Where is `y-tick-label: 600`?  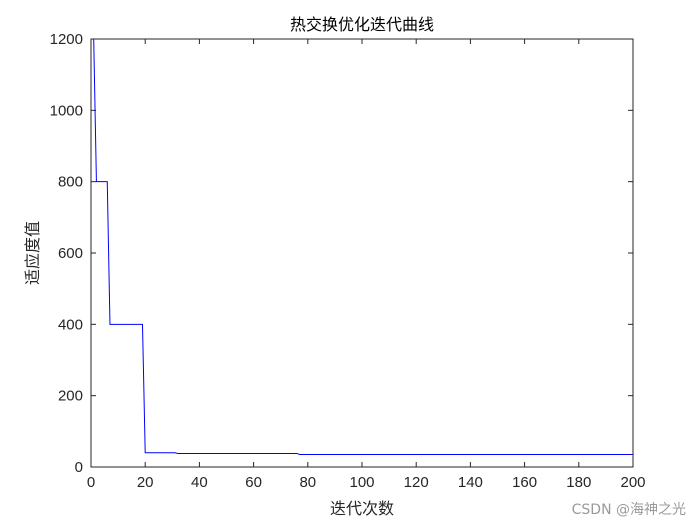 y-tick-label: 600 is located at coordinates (70, 253).